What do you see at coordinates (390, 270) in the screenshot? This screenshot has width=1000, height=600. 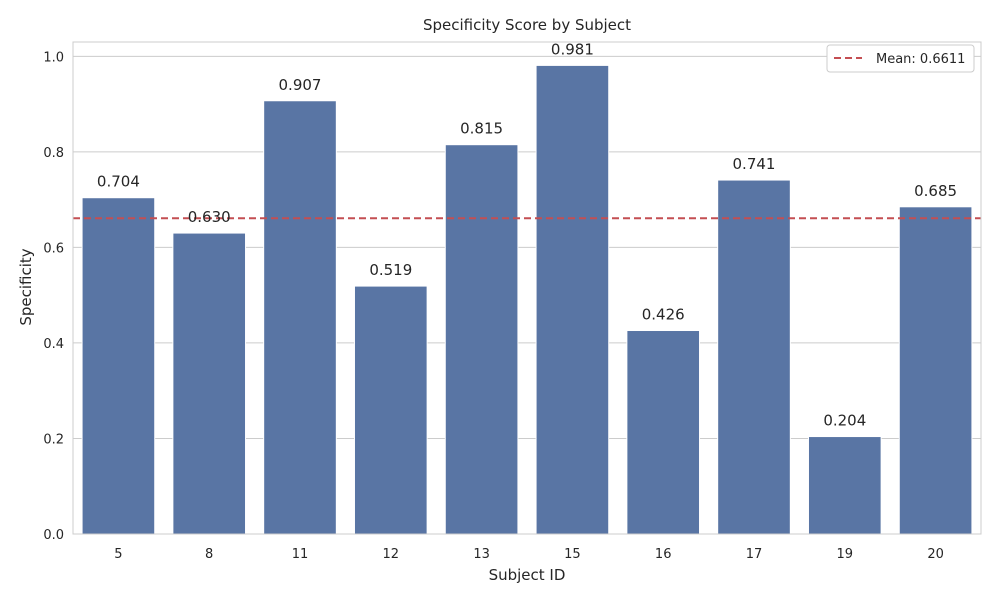 I see `data-label: 0.519` at bounding box center [390, 270].